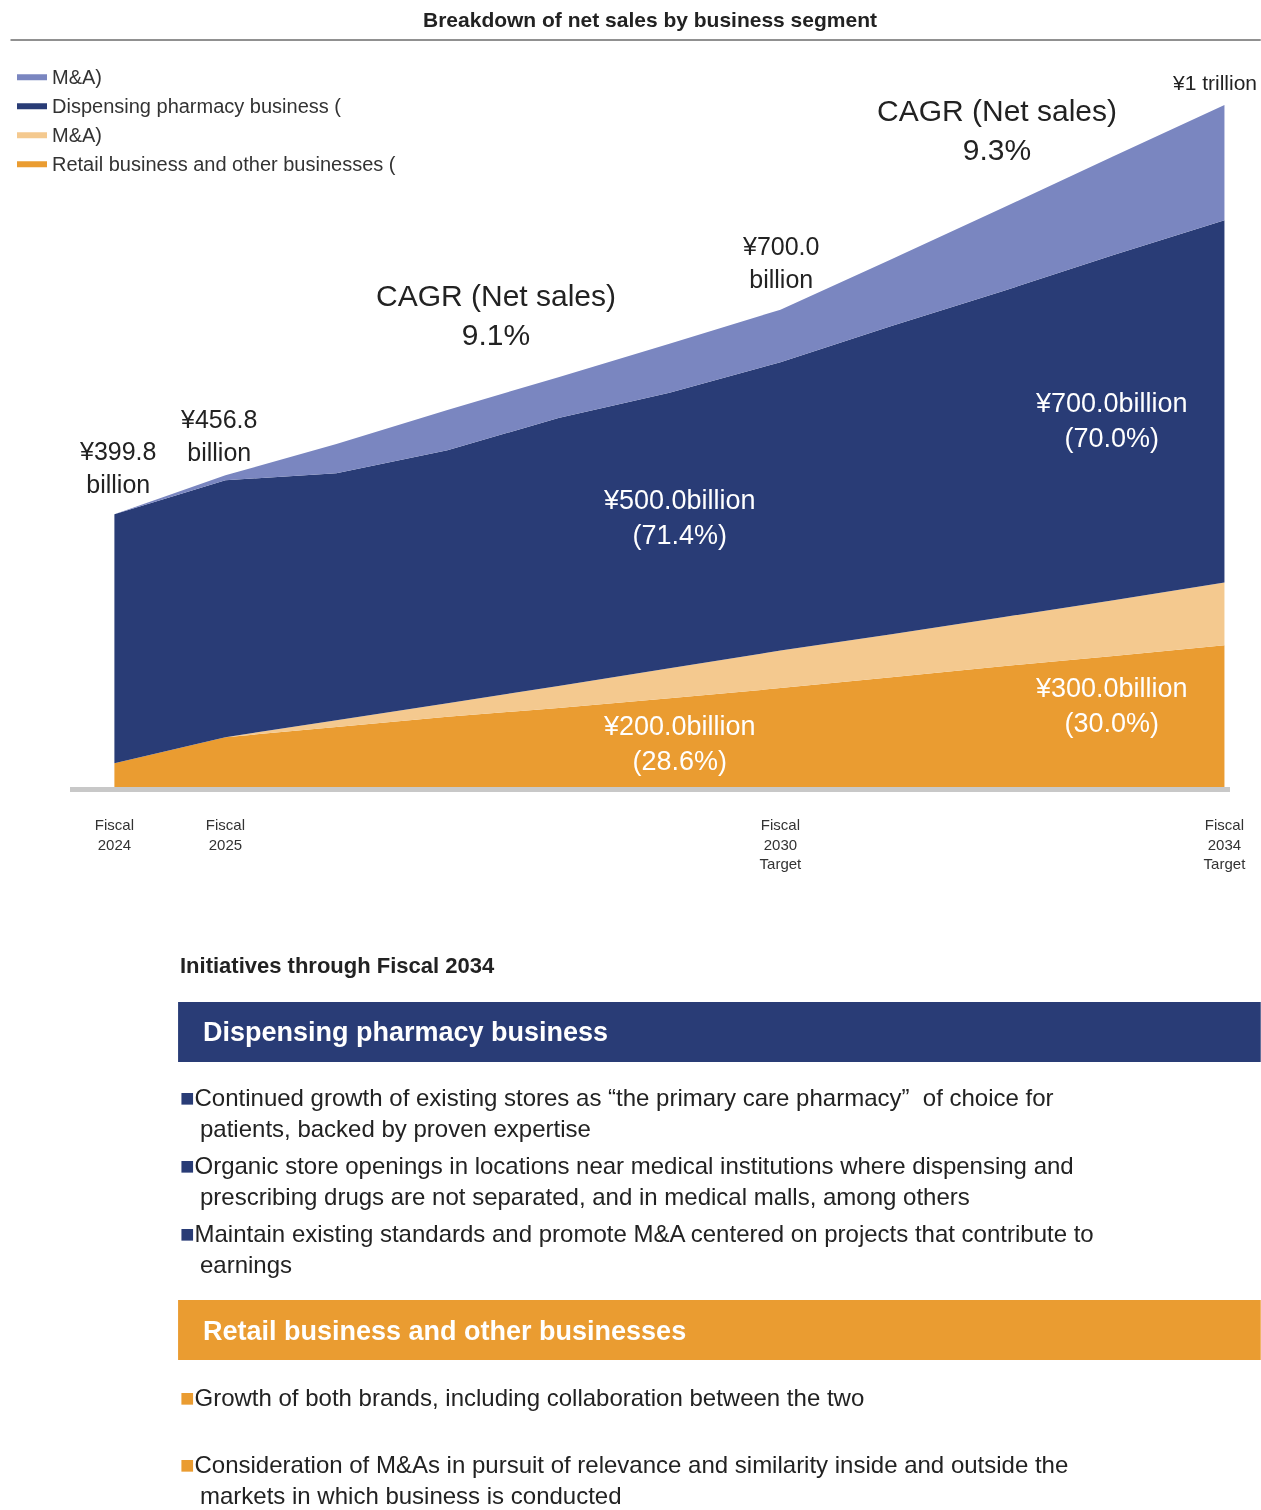  I want to click on text: ■Organic store openings in locations near medical institutions where dispensing and prescribing drugs are not separated, and in medical malls, among others, so click(627, 1181).